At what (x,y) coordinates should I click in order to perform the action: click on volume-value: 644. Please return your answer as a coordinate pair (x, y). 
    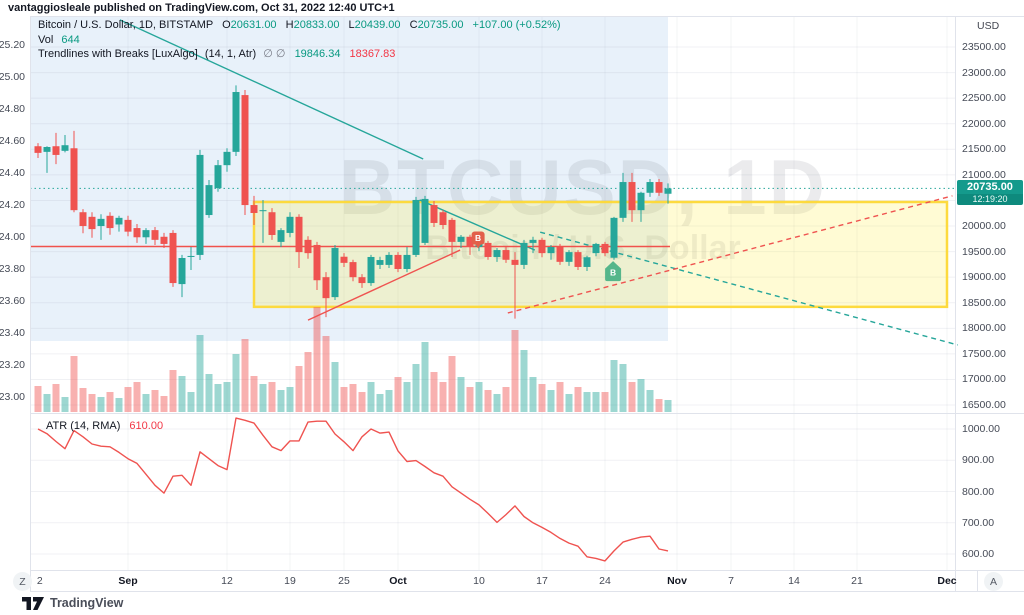
    Looking at the image, I should click on (70, 39).